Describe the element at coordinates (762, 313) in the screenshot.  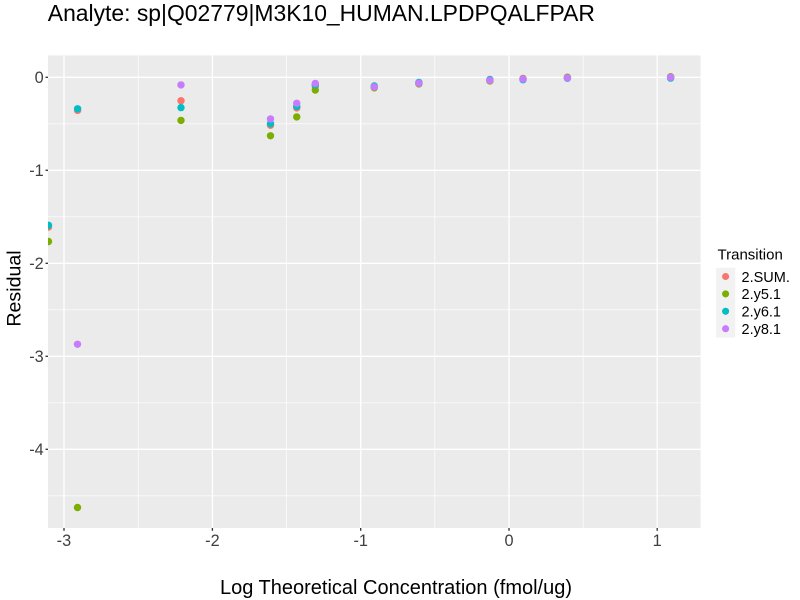
I see `svg-text: 2.y6.1` at that location.